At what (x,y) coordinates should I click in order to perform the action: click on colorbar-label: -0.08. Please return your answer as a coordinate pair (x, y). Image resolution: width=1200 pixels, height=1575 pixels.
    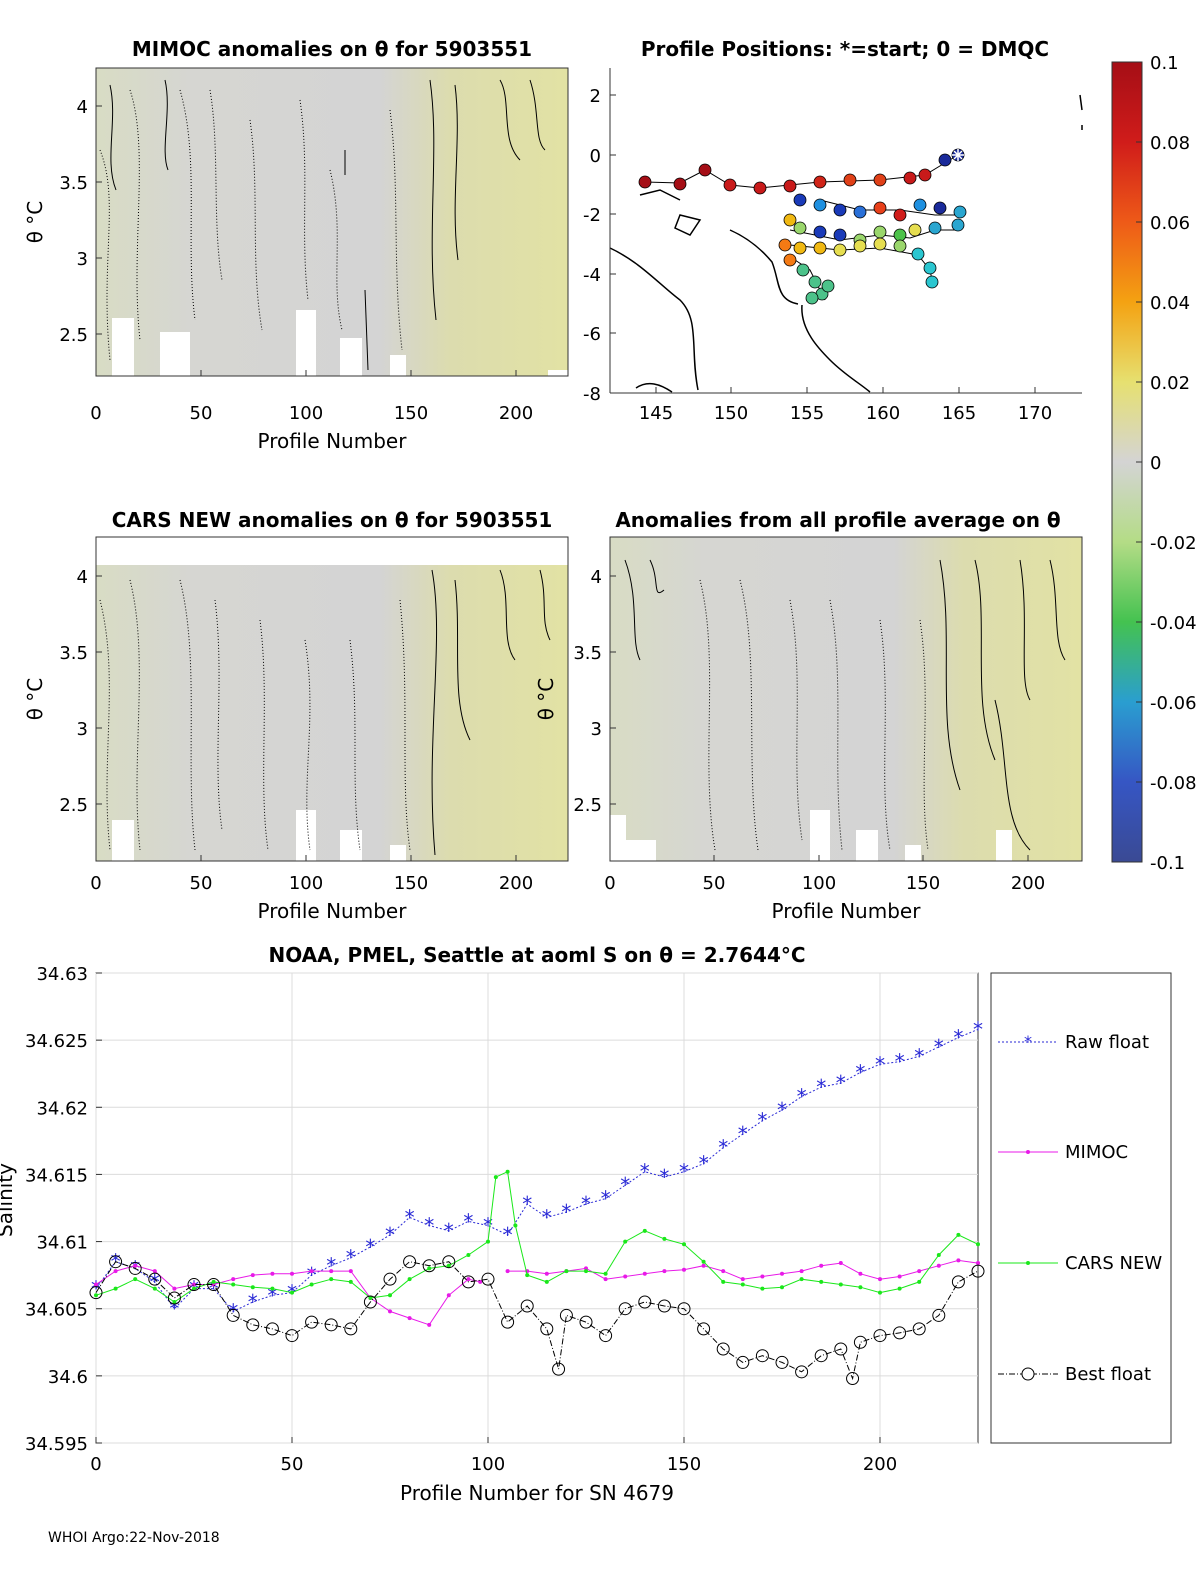
    Looking at the image, I should click on (1173, 783).